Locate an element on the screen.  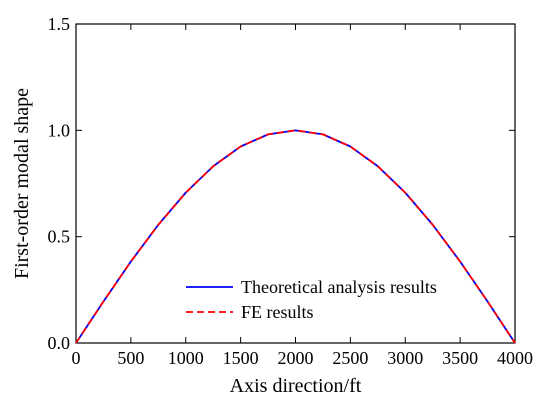
y-axis-label: First-order modal shape is located at coordinates (22, 183).